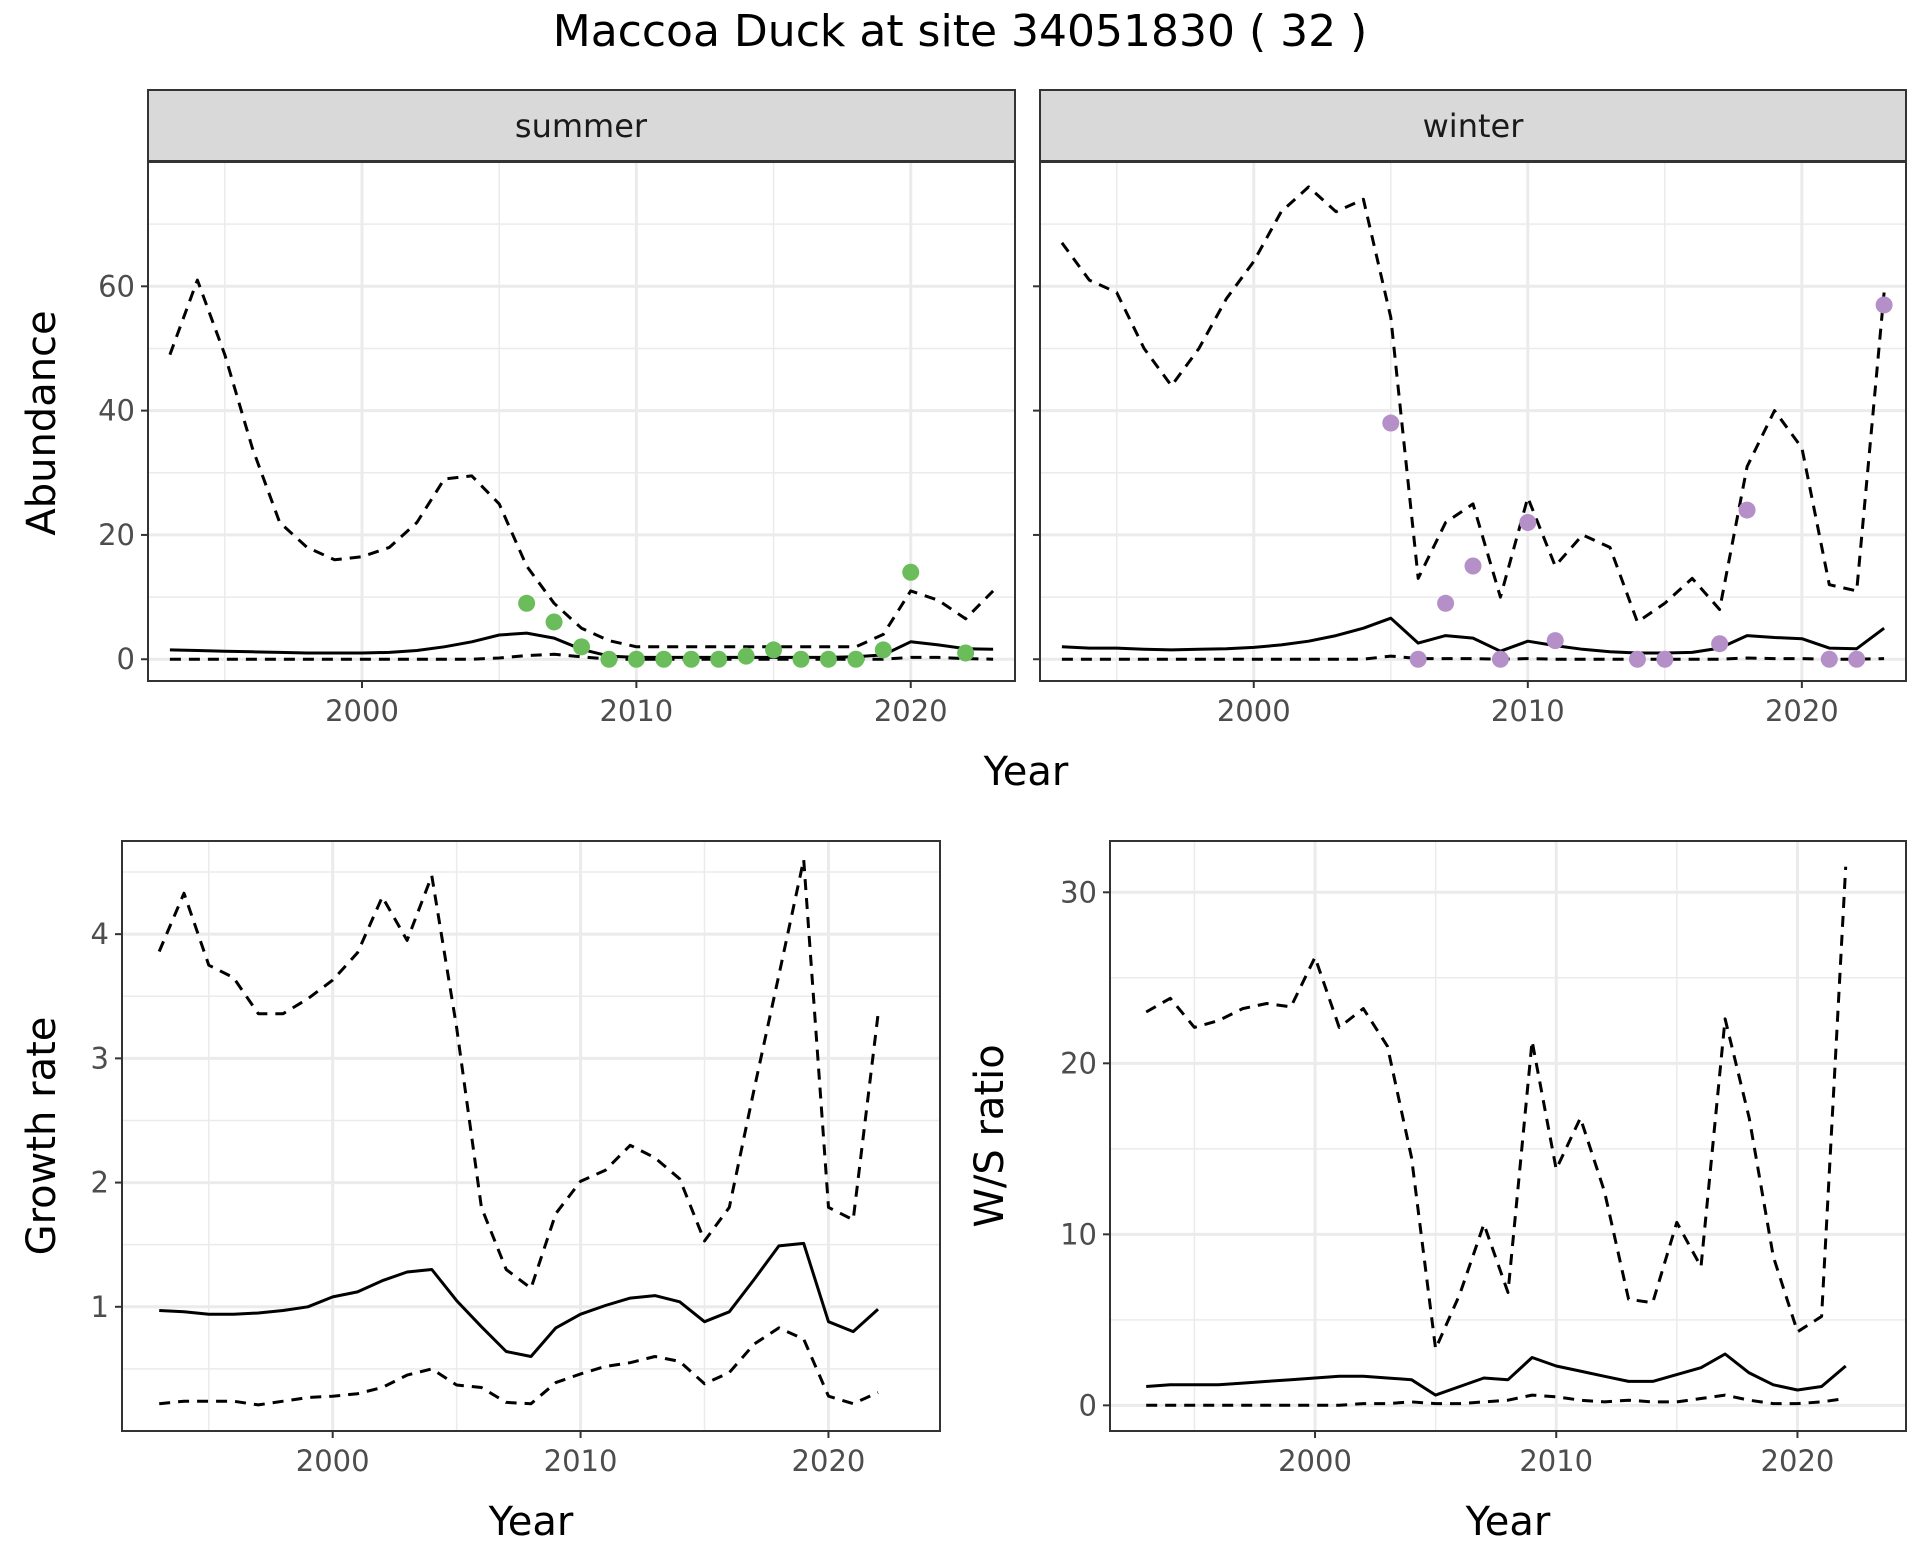 This screenshot has width=1920, height=1560. Describe the element at coordinates (1473, 635) in the screenshot. I see `winter-series-mean-line` at that location.